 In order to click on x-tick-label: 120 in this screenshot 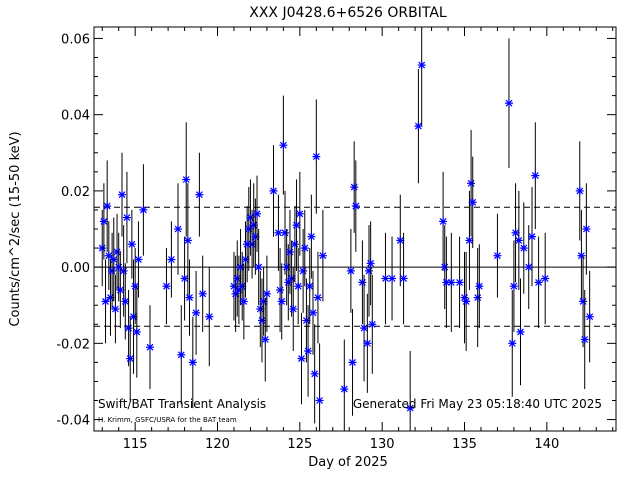, I will do `click(217, 444)`.